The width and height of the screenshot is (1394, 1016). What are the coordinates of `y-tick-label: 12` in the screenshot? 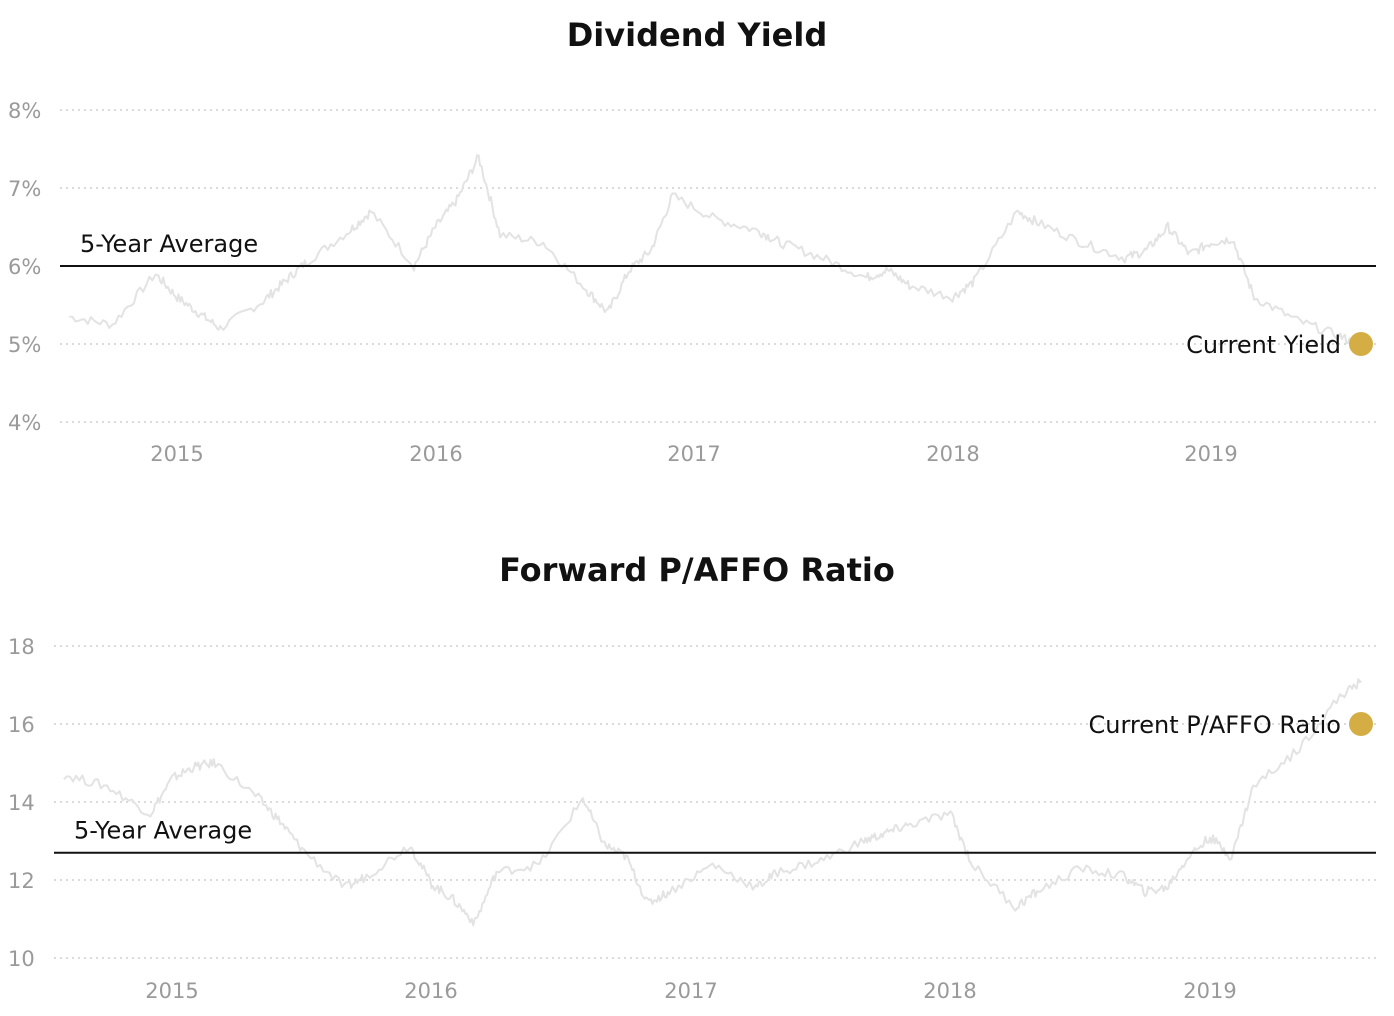 It's located at (21, 881).